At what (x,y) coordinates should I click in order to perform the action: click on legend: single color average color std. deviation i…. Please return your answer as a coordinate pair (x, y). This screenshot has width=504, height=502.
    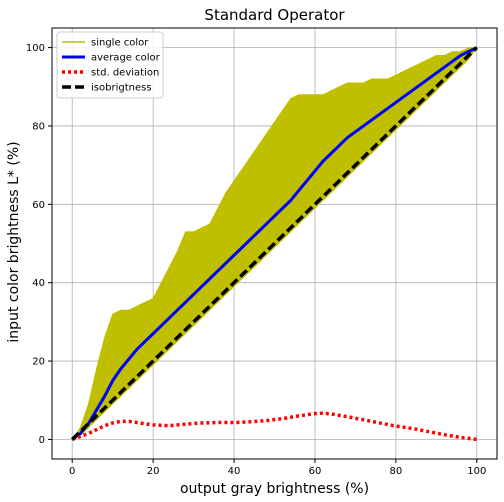
    Looking at the image, I should click on (110, 65).